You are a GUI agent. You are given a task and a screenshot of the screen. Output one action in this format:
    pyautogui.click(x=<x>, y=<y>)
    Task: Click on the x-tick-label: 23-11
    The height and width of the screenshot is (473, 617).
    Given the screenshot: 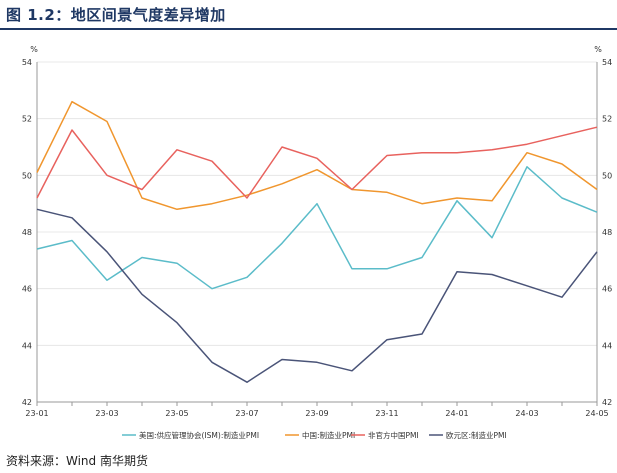 What is the action you would take?
    pyautogui.click(x=386, y=413)
    